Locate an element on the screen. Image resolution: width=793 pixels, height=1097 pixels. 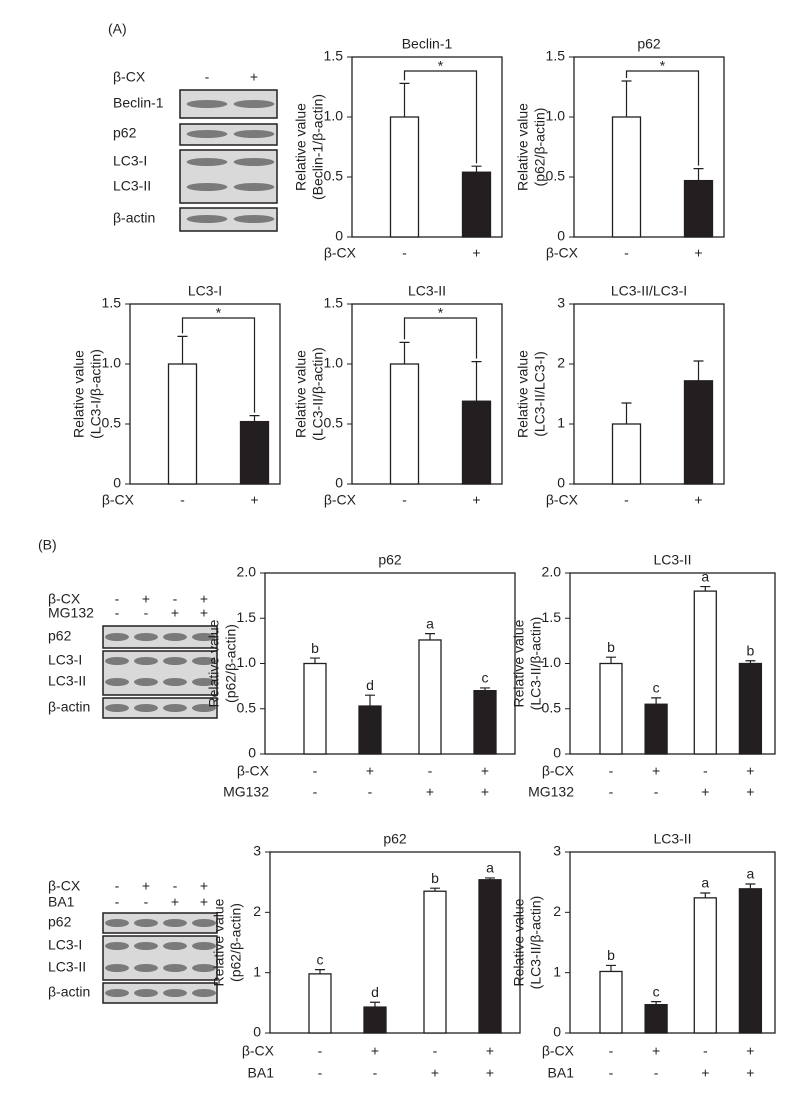
blot-condition-label: MG132 is located at coordinates (71, 613).